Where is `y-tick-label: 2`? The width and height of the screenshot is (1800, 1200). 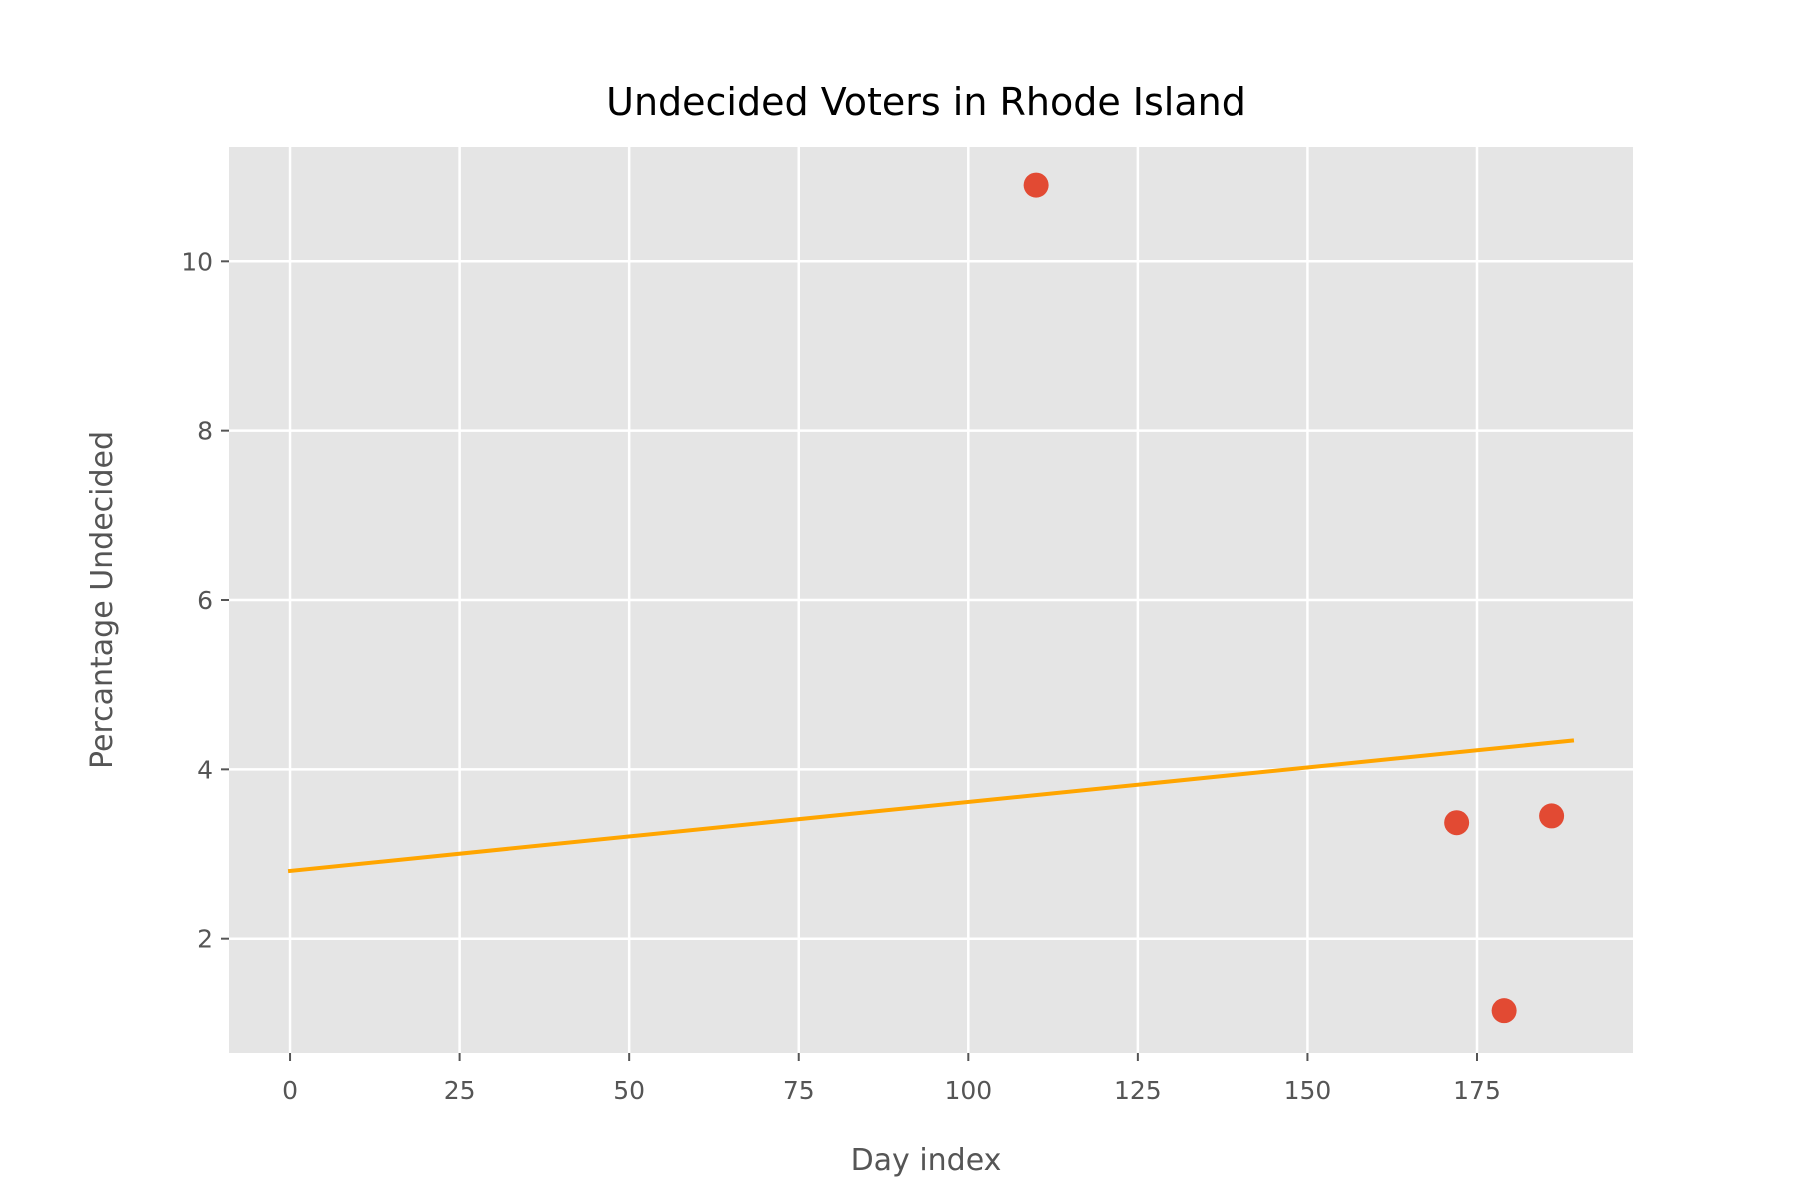 y-tick-label: 2 is located at coordinates (205, 939).